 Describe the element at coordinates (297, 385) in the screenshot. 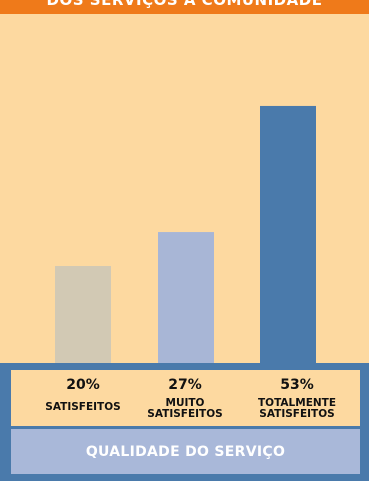

I see `value-label: 53%` at that location.